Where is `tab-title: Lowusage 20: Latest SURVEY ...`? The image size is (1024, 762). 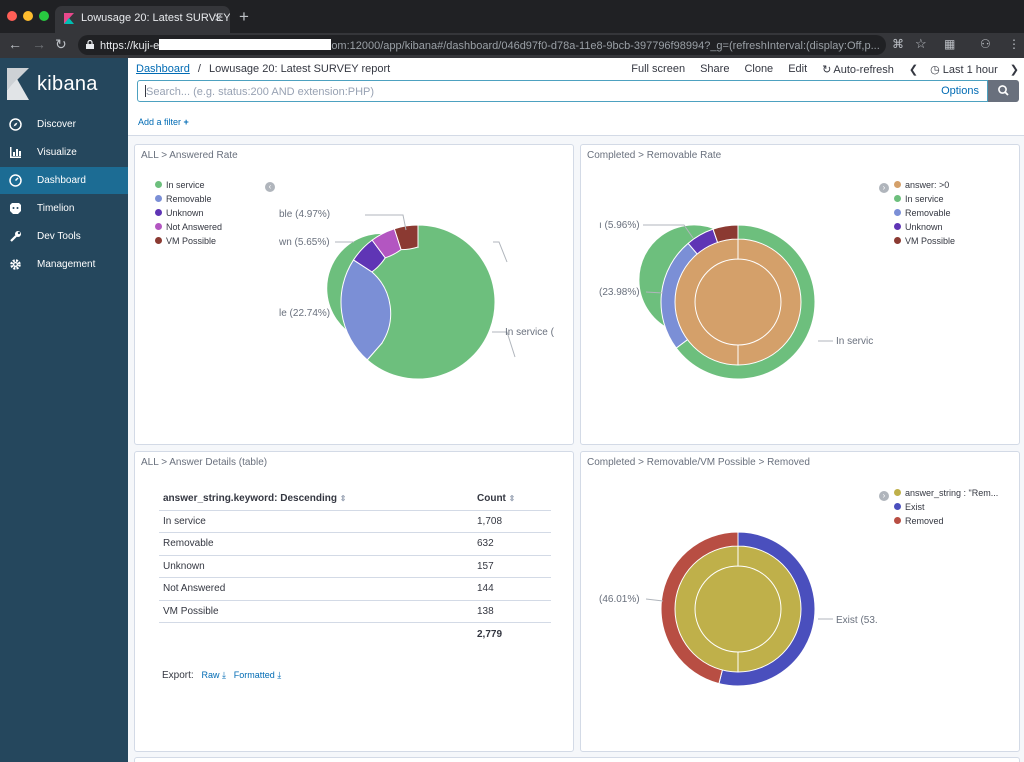 tab-title: Lowusage 20: Latest SURVEY ... is located at coordinates (155, 18).